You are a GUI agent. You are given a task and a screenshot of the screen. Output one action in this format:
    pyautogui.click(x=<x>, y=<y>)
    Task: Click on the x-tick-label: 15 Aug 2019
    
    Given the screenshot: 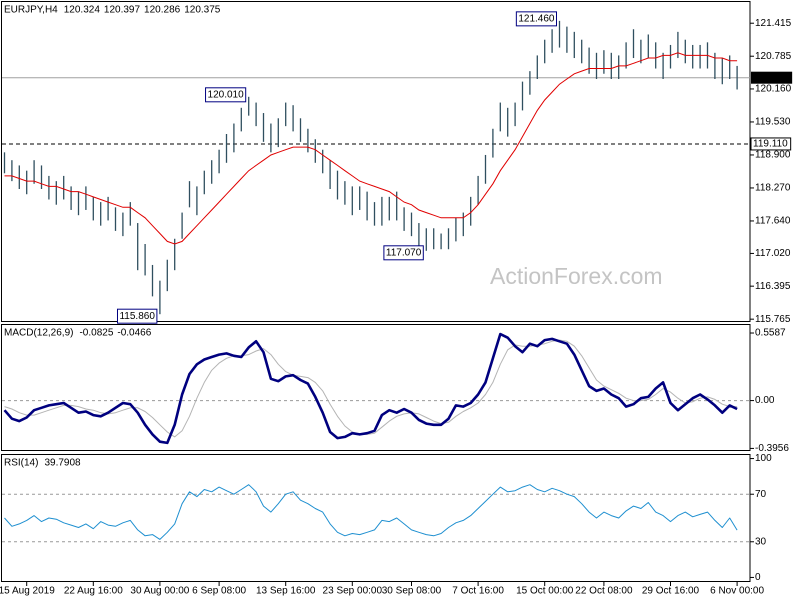 What is the action you would take?
    pyautogui.click(x=27, y=591)
    